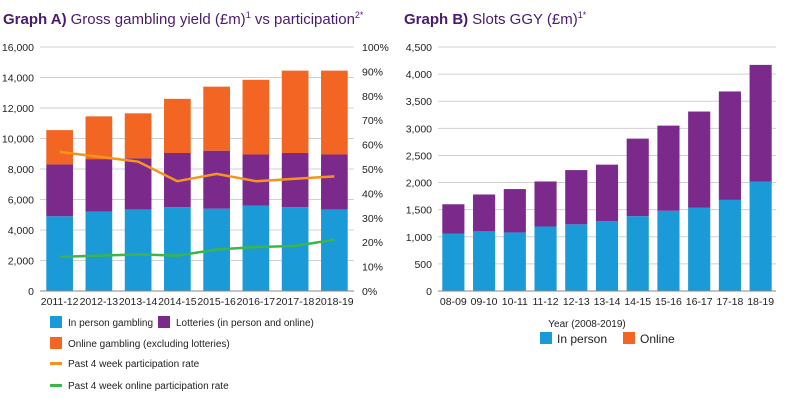  Describe the element at coordinates (303, 19) in the screenshot. I see `chart-a-title-mid: vs participation` at that location.